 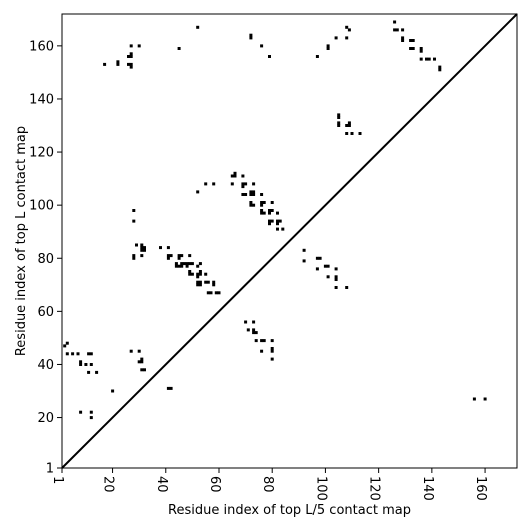 I want to click on y-tick-label: 100, so click(x=41, y=206).